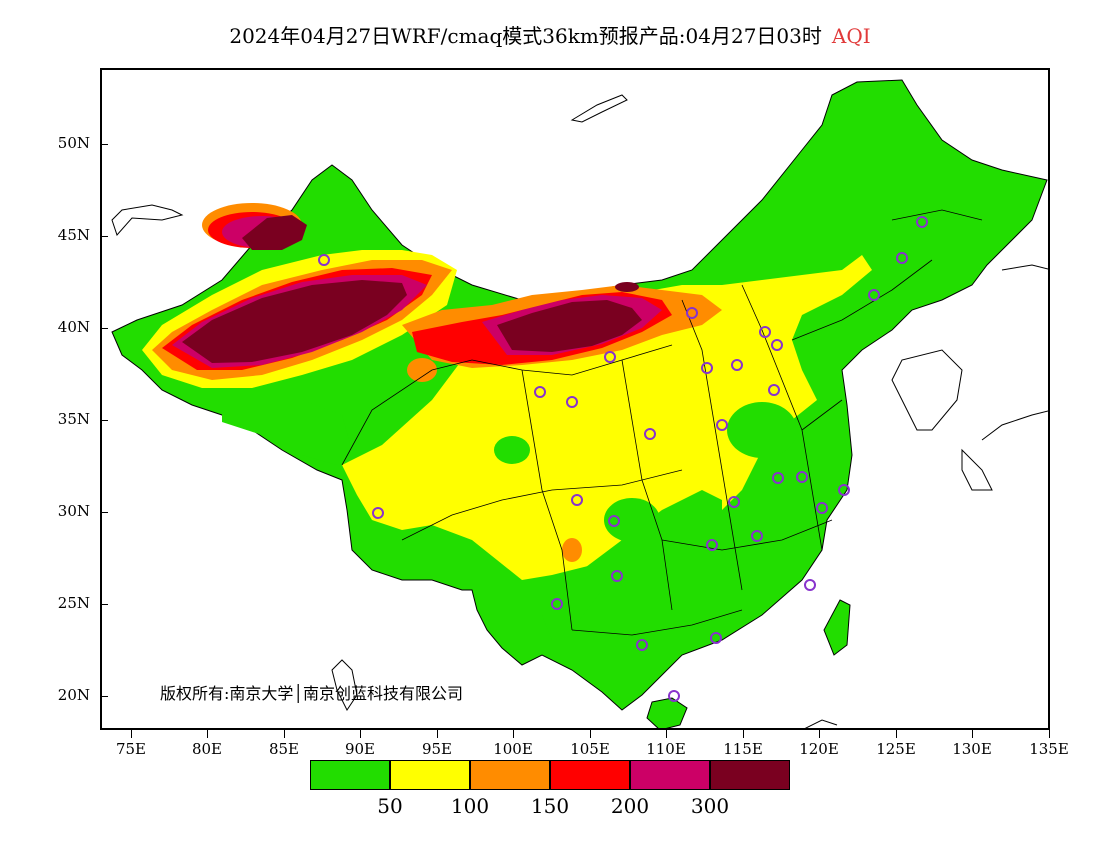  I want to click on lat-label-25n: 25N, so click(73, 603).